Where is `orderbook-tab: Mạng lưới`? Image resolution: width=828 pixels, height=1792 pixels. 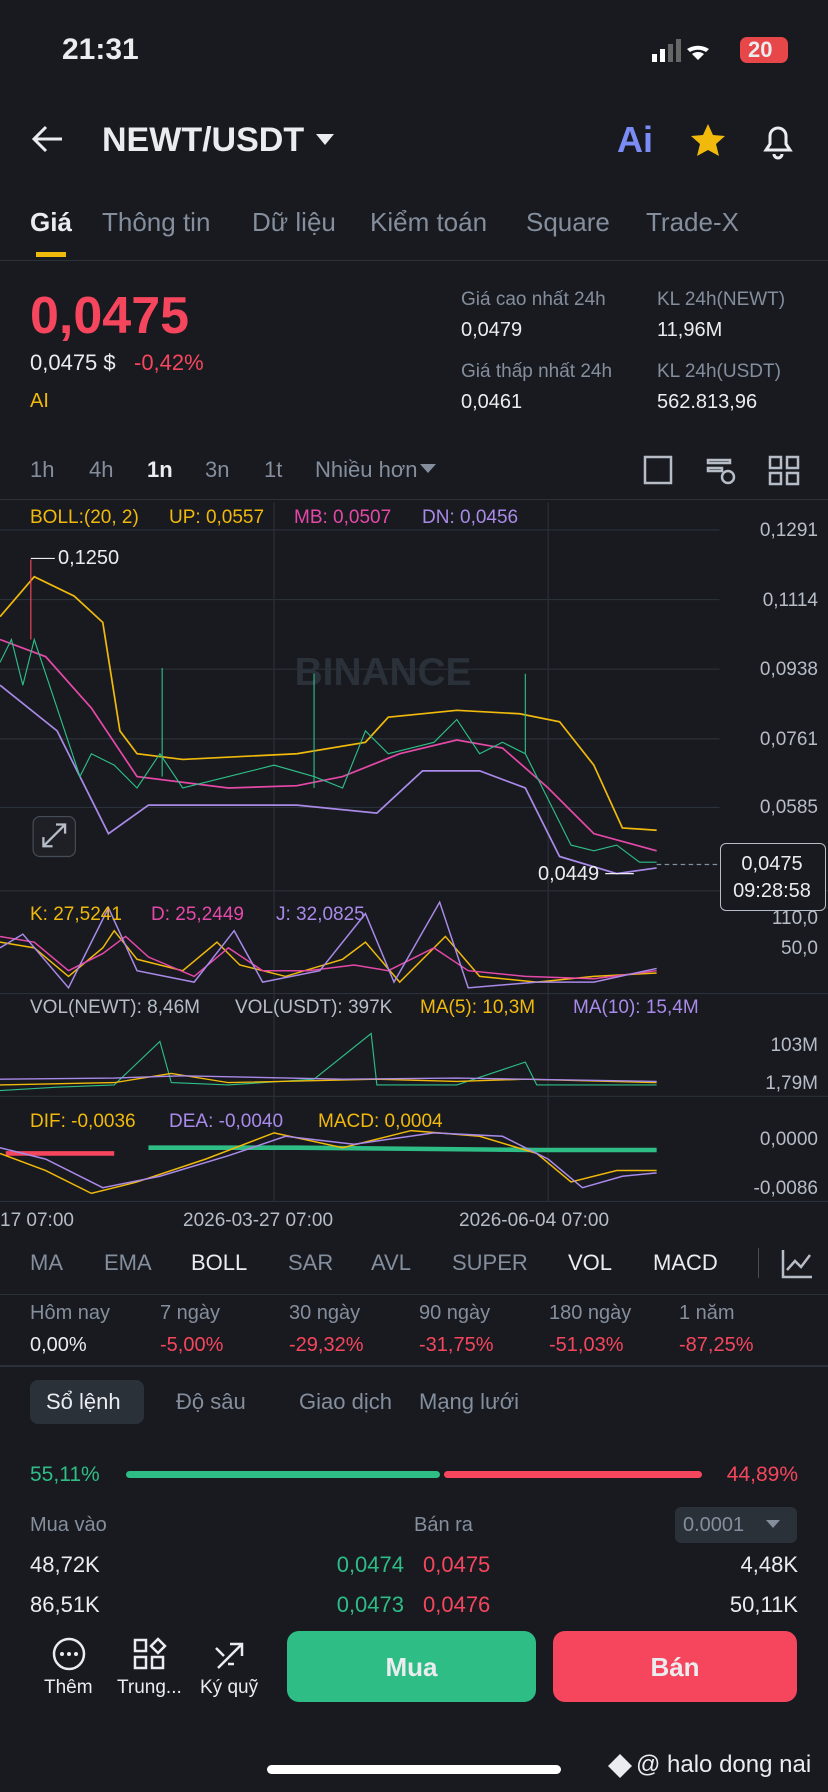
orderbook-tab: Mạng lưới is located at coordinates (469, 1401).